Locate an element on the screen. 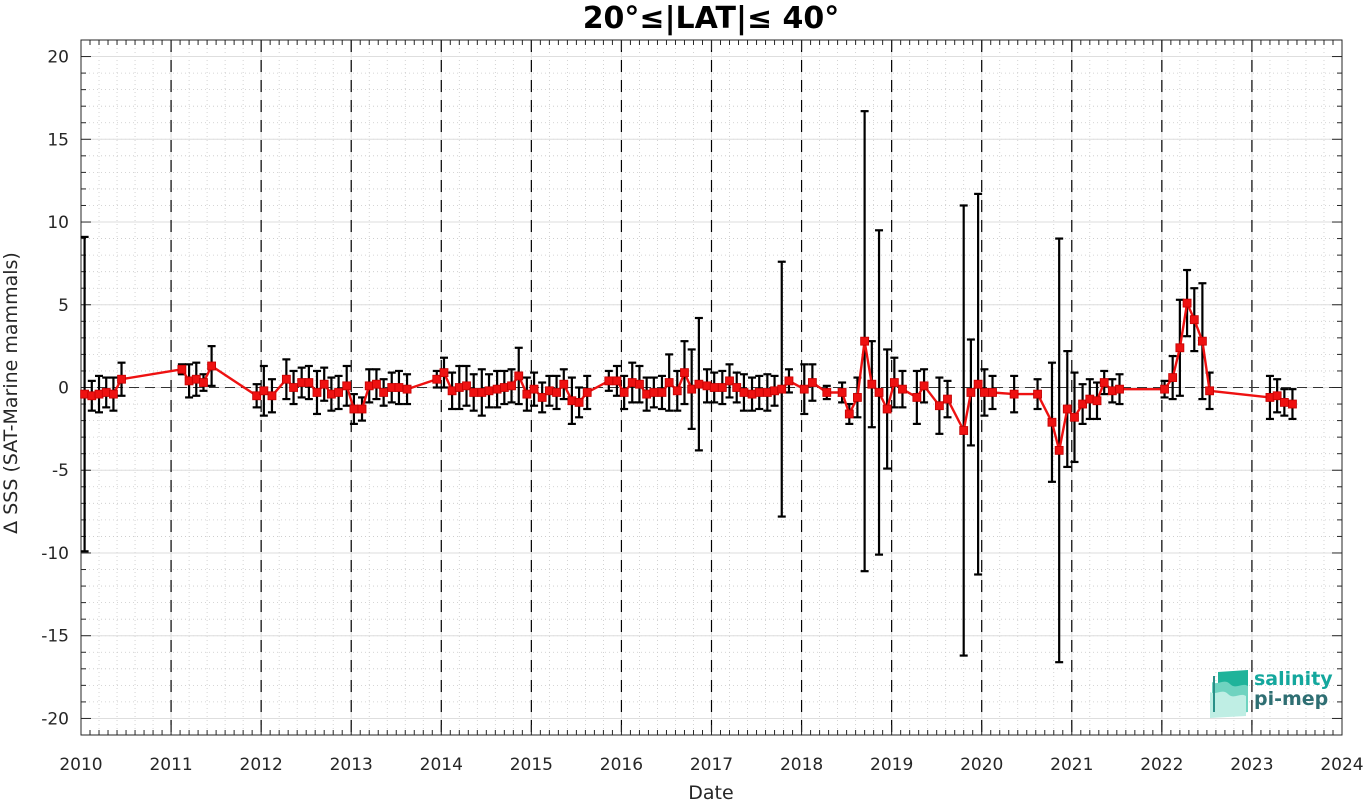  y-tick-label: -10 is located at coordinates (55, 554).